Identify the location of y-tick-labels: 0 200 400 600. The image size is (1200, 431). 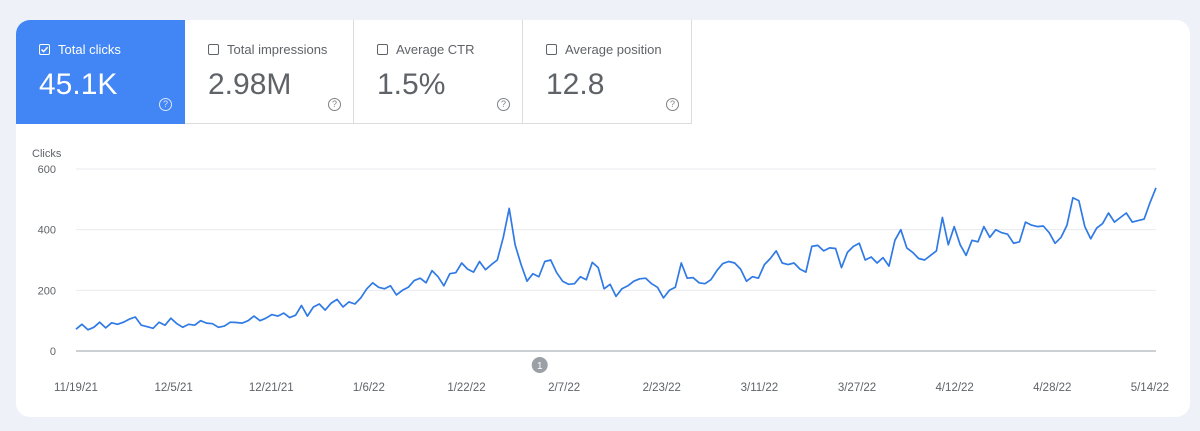
(47, 261).